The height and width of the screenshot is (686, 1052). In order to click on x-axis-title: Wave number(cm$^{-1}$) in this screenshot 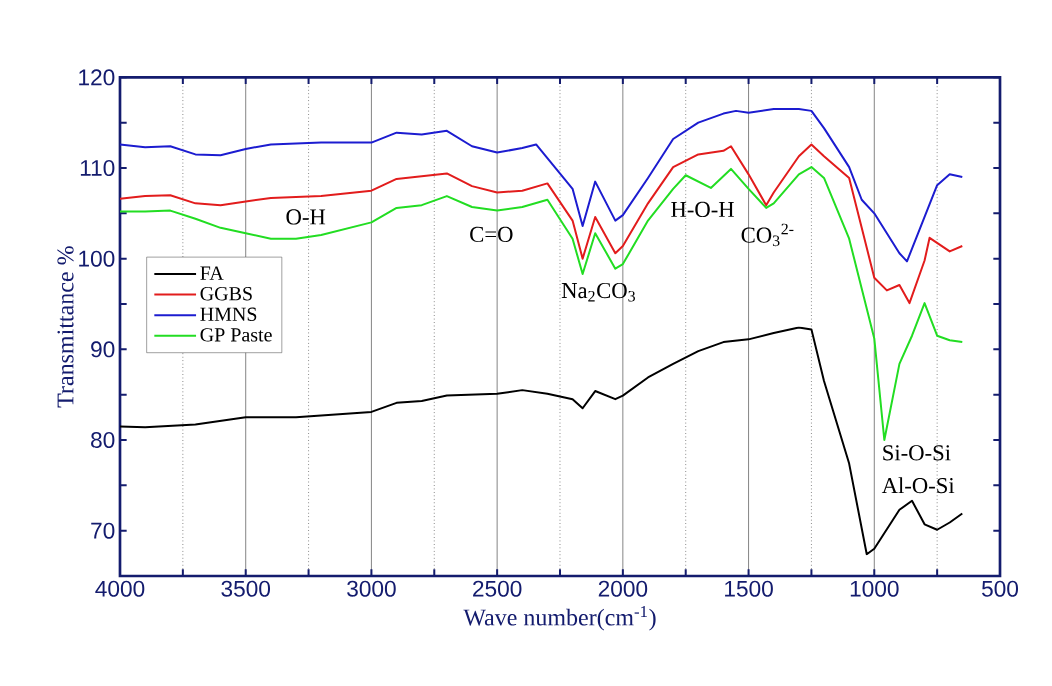, I will do `click(559, 618)`.